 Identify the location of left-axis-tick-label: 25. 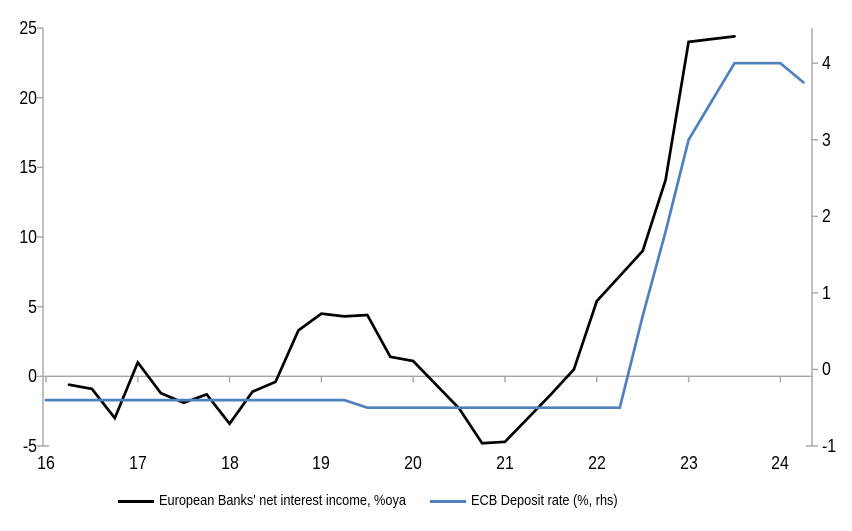
(28, 28).